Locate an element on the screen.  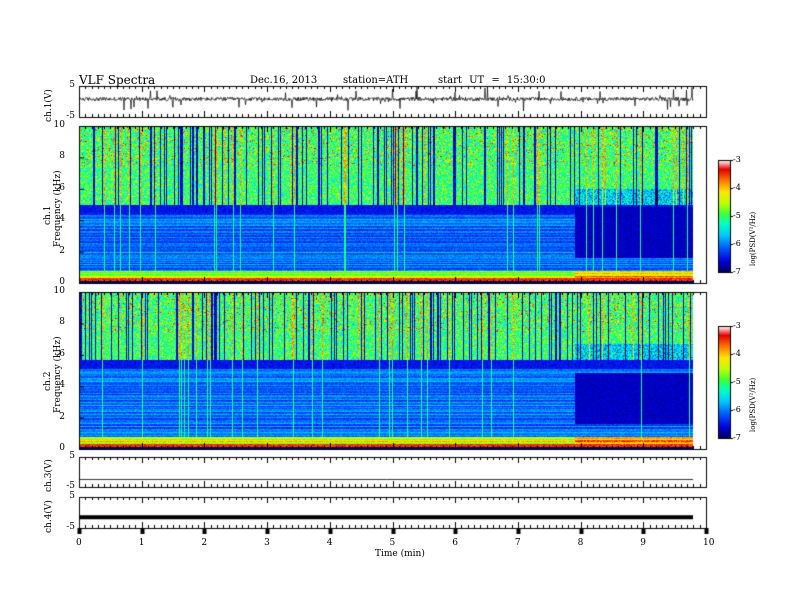
station-label: station=ATH is located at coordinates (376, 80).